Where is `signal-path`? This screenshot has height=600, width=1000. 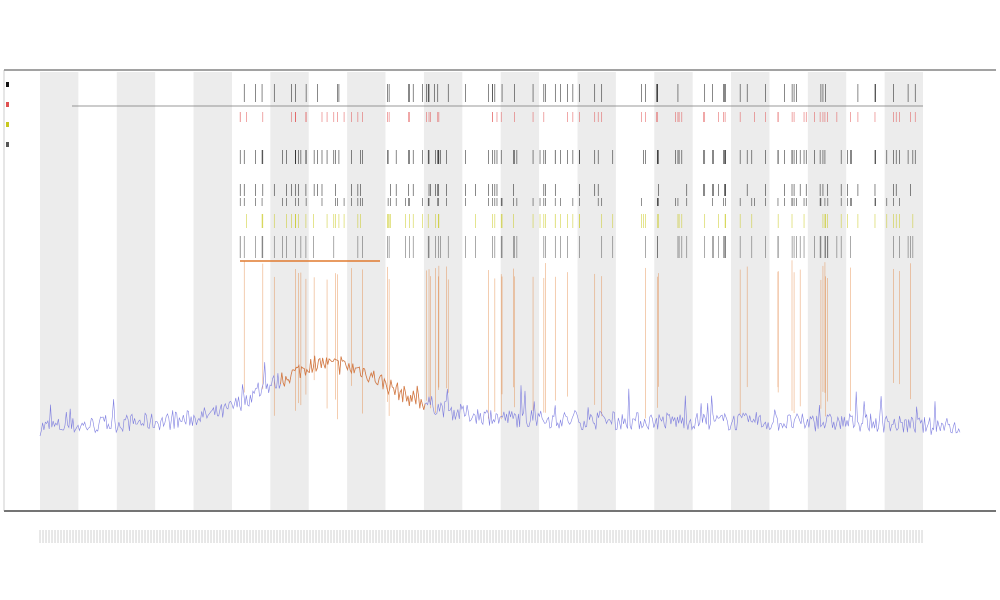 signal-path is located at coordinates (500, 396).